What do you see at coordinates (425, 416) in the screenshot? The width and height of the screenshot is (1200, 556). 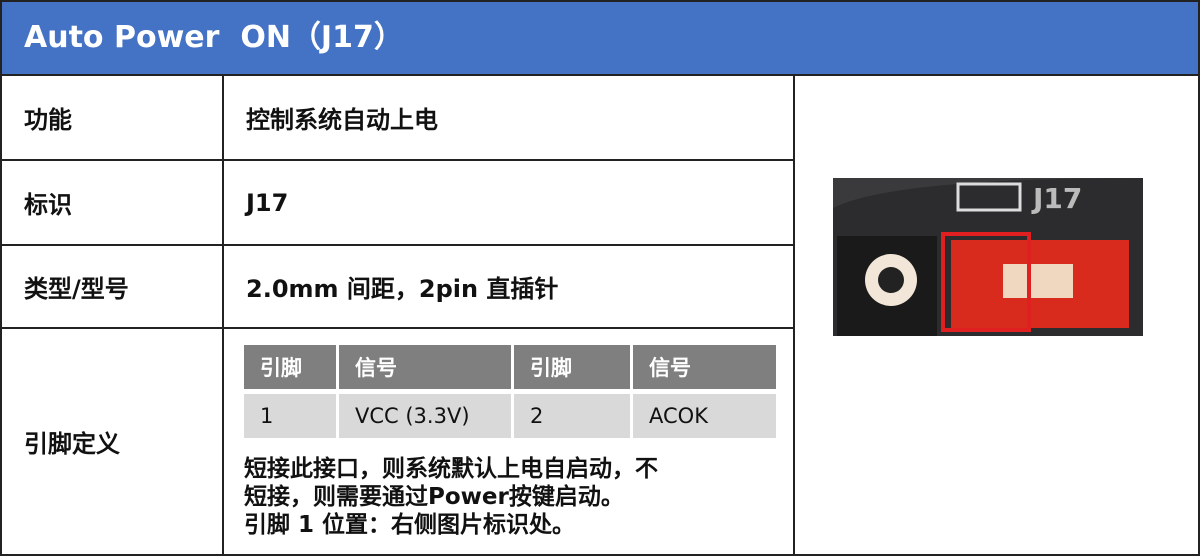 I see `pin-cell: VCC (3.3V)` at bounding box center [425, 416].